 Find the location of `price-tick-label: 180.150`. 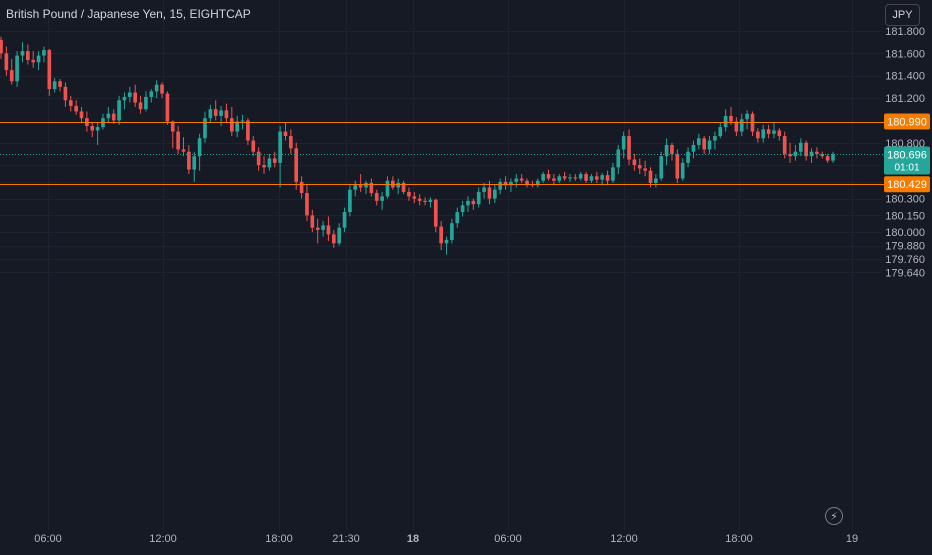

price-tick-label: 180.150 is located at coordinates (905, 216).